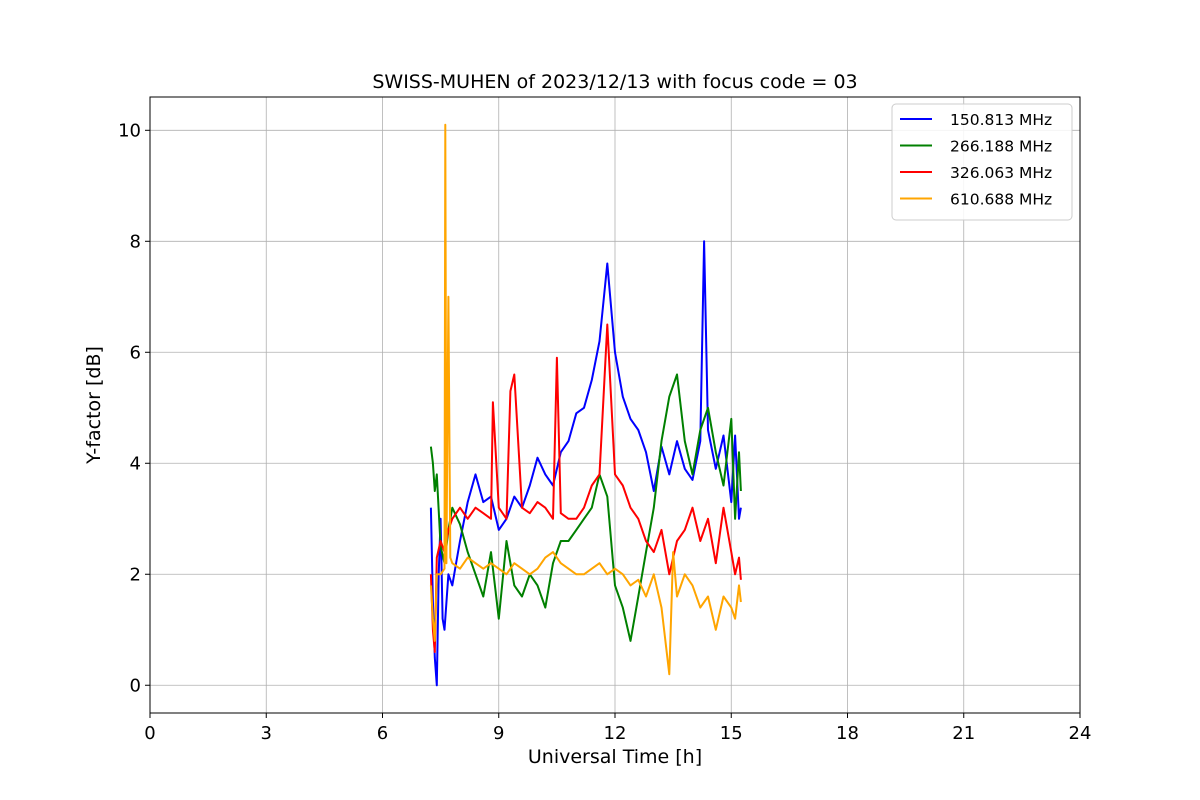  Describe the element at coordinates (1001, 173) in the screenshot. I see `legend-entry: 326.063 MHz` at that location.